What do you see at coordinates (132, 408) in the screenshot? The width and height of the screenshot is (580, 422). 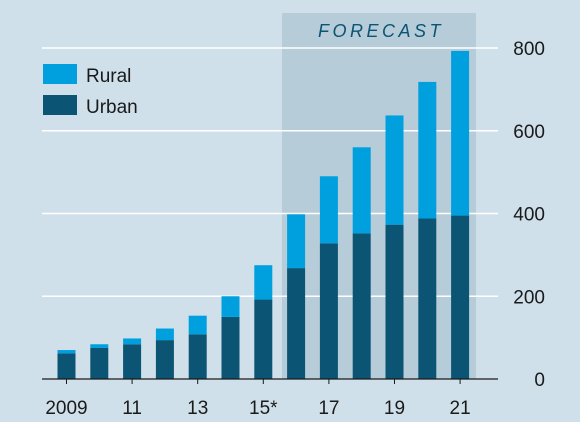 I see `x-tick-label: 11` at bounding box center [132, 408].